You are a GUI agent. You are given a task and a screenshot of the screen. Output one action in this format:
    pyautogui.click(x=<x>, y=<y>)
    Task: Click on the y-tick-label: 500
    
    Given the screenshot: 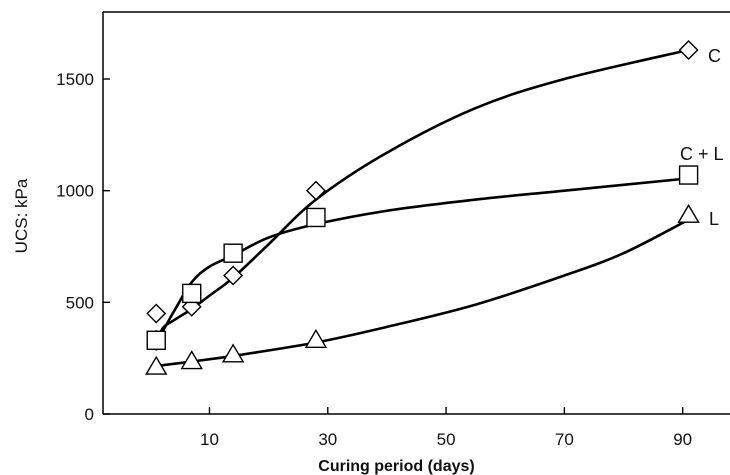 What is the action you would take?
    pyautogui.click(x=80, y=302)
    